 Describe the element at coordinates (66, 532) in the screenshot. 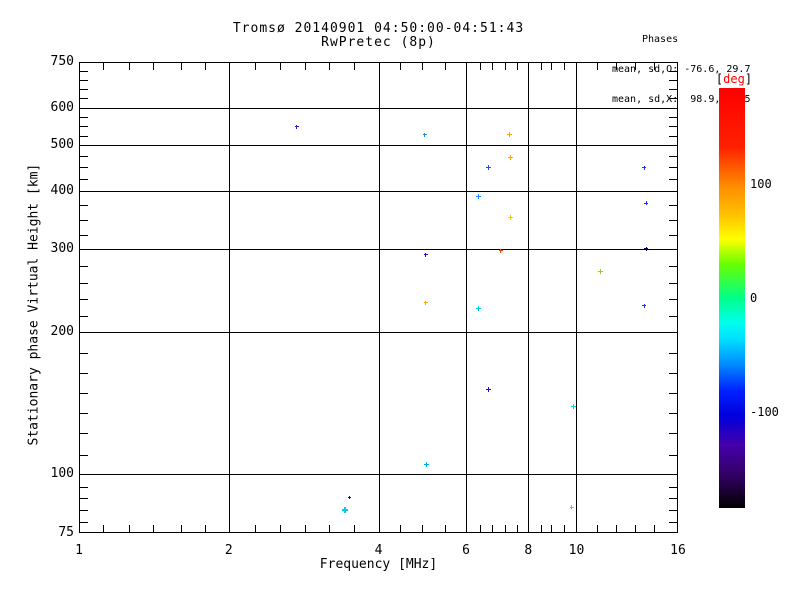

I see `y-tick-label: 75` at that location.